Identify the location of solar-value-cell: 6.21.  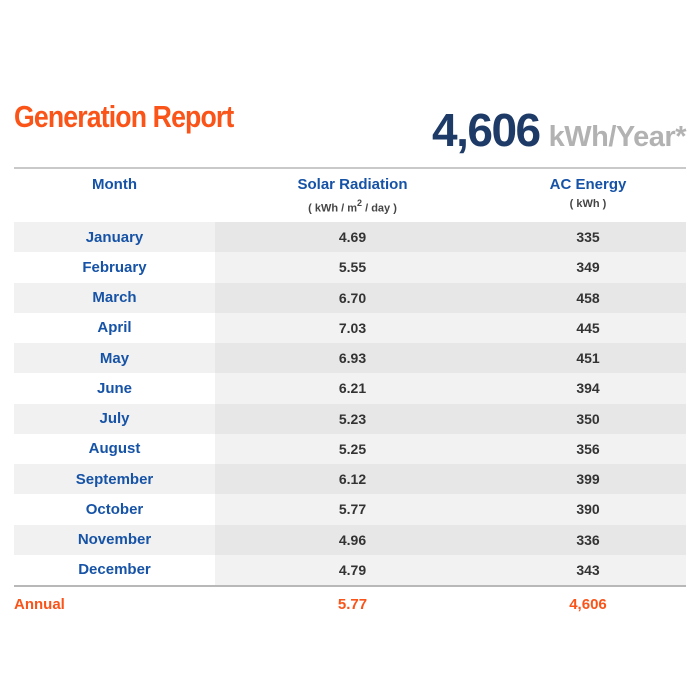
(352, 388).